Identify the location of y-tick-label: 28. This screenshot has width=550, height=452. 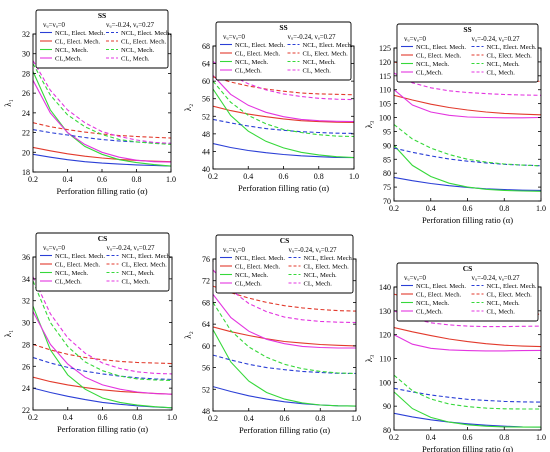
(26, 73).